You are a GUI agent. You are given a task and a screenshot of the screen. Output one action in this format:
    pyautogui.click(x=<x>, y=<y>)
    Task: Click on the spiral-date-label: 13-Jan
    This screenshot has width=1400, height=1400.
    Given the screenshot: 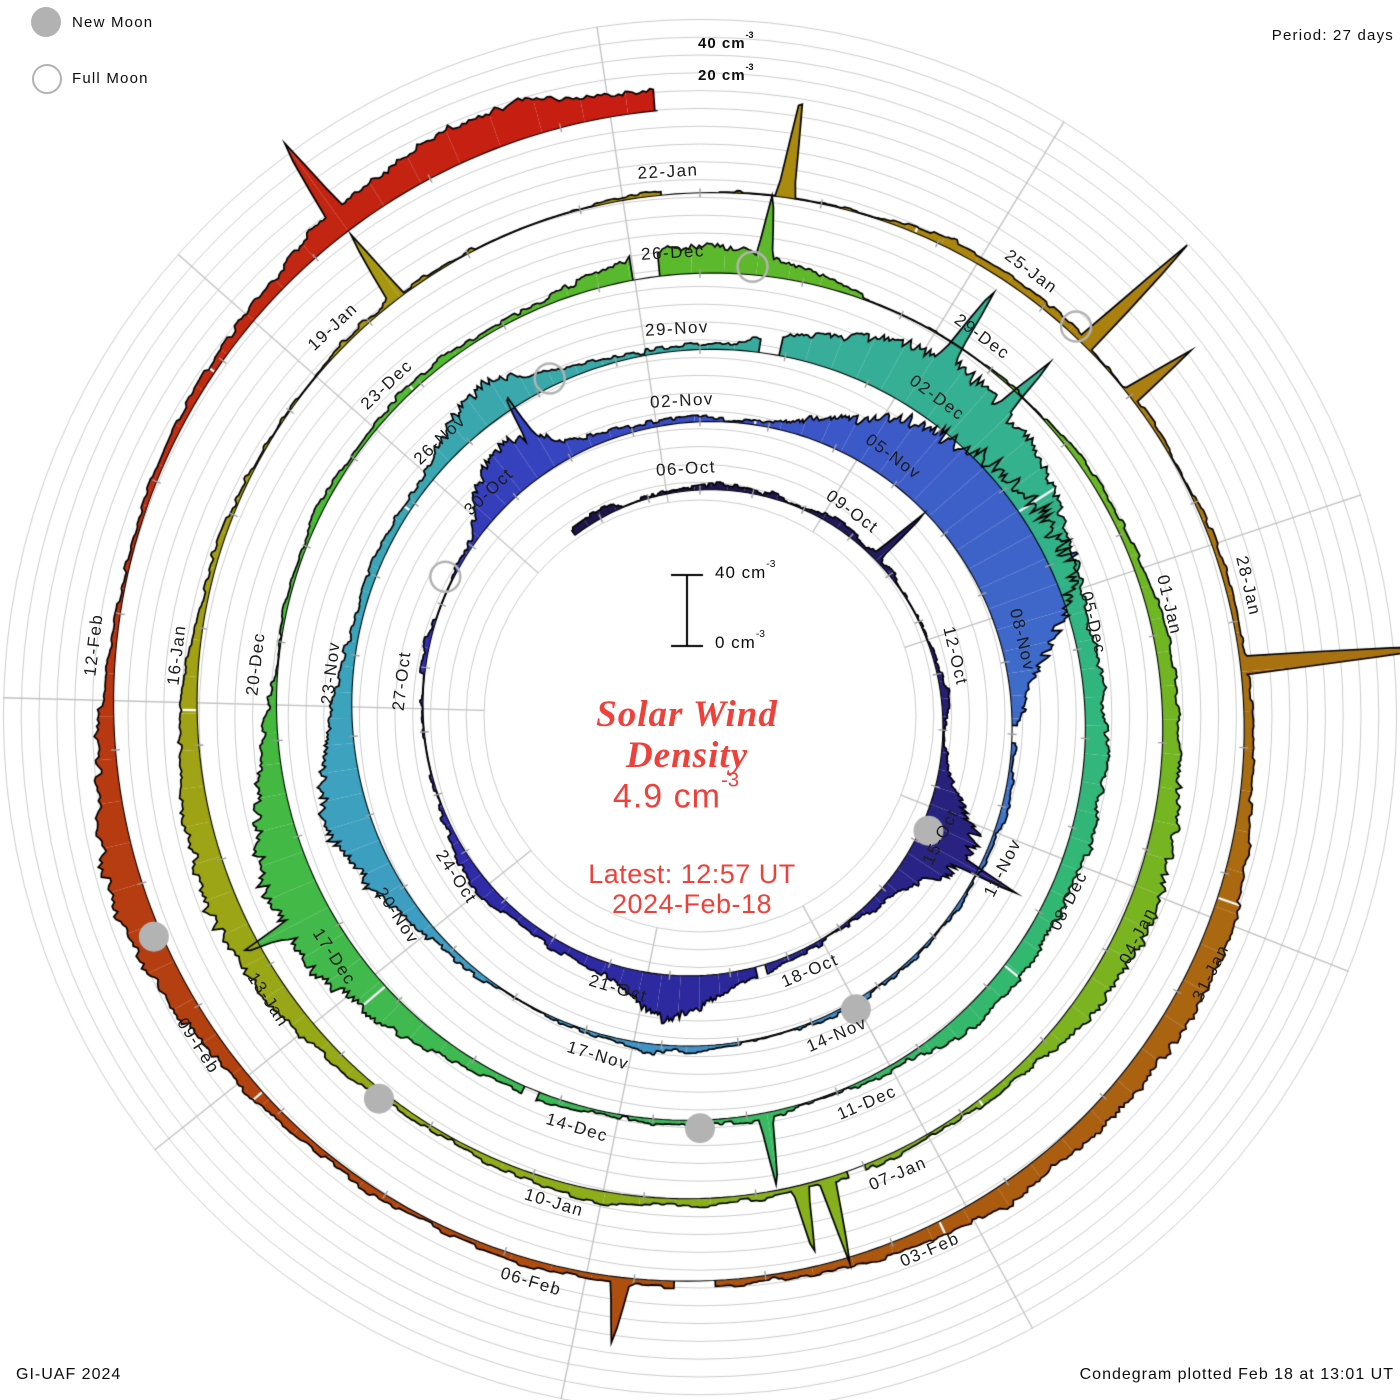 What is the action you would take?
    pyautogui.click(x=268, y=1000)
    